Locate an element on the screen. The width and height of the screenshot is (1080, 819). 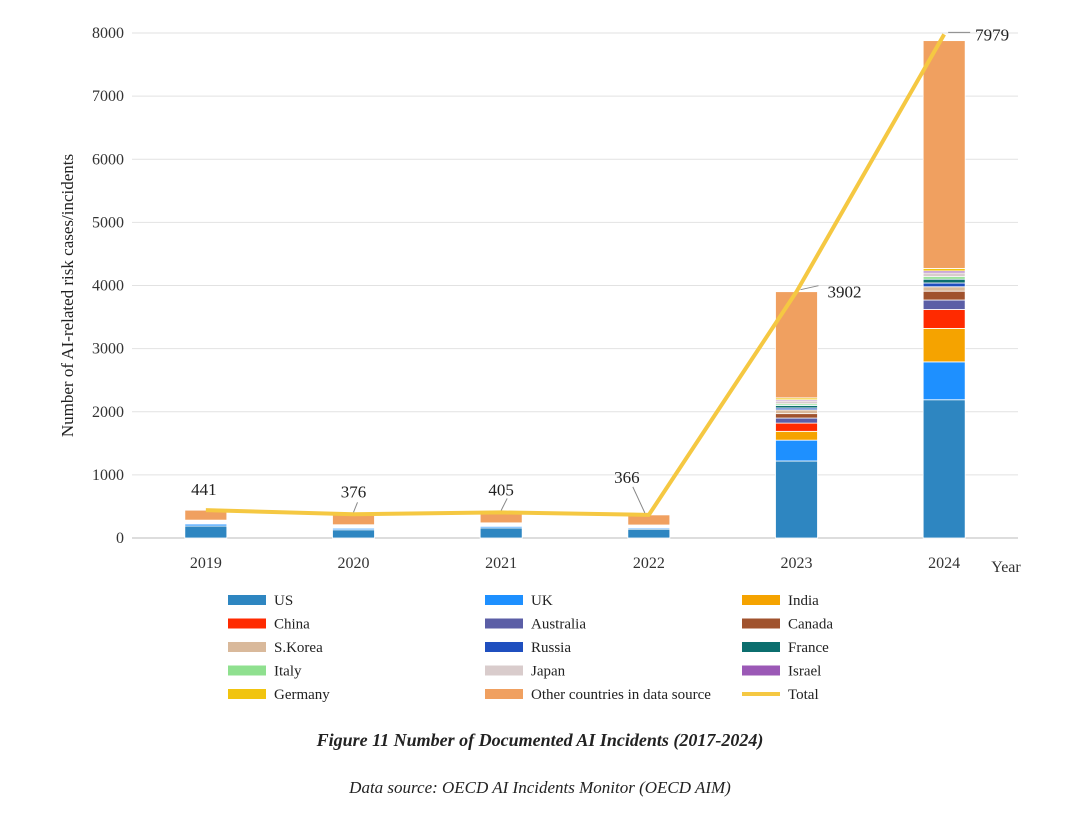
legend-label-us: US is located at coordinates (283, 601).